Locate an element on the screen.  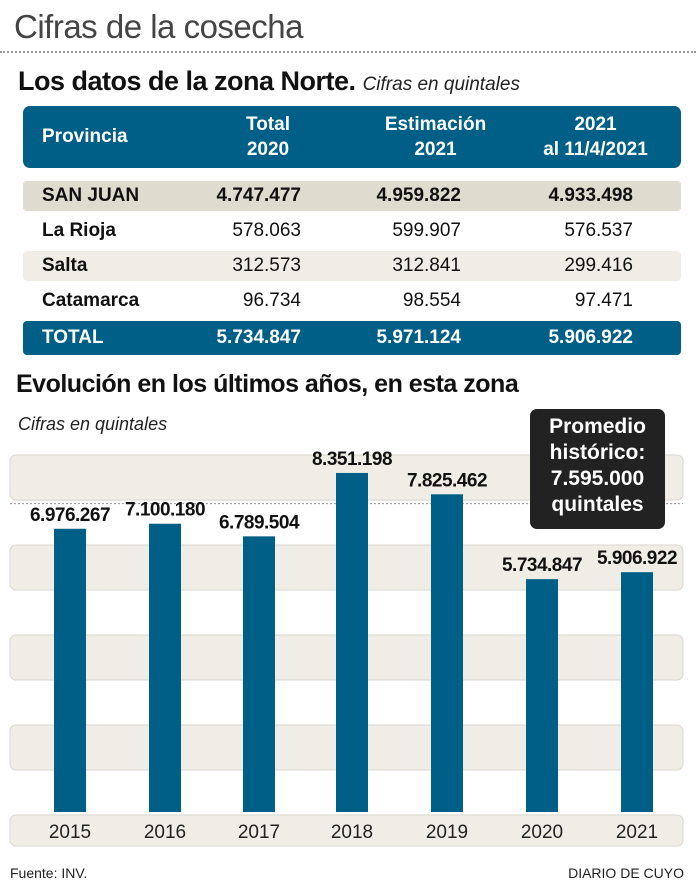
data-label: 6.976.267 is located at coordinates (70, 515).